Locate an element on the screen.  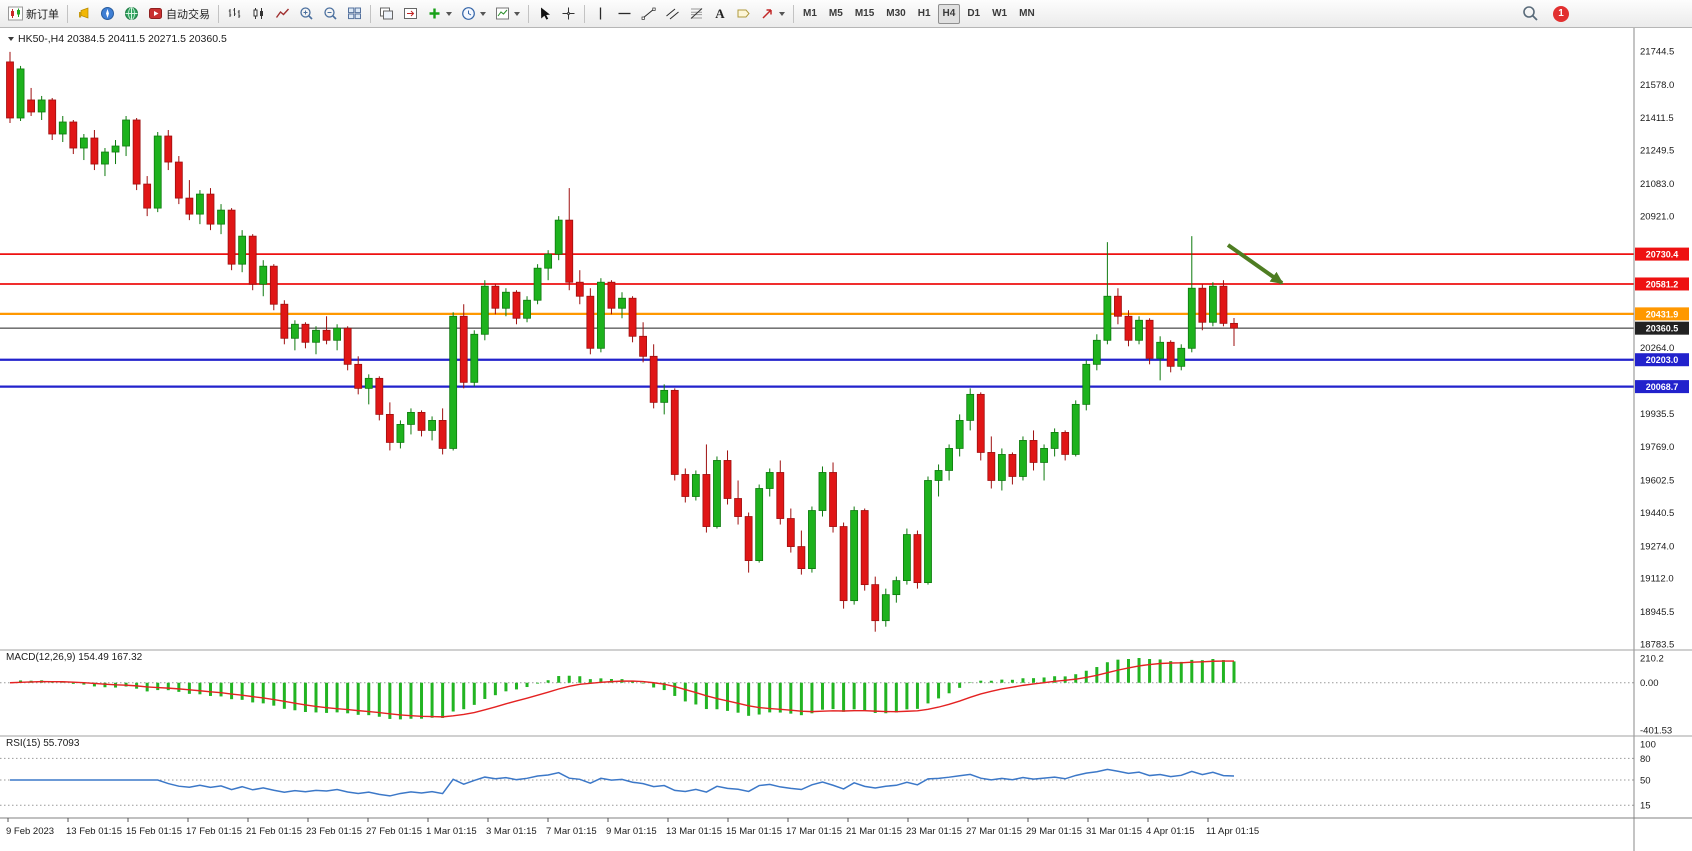
notification-badge: 1 is located at coordinates (1561, 13).